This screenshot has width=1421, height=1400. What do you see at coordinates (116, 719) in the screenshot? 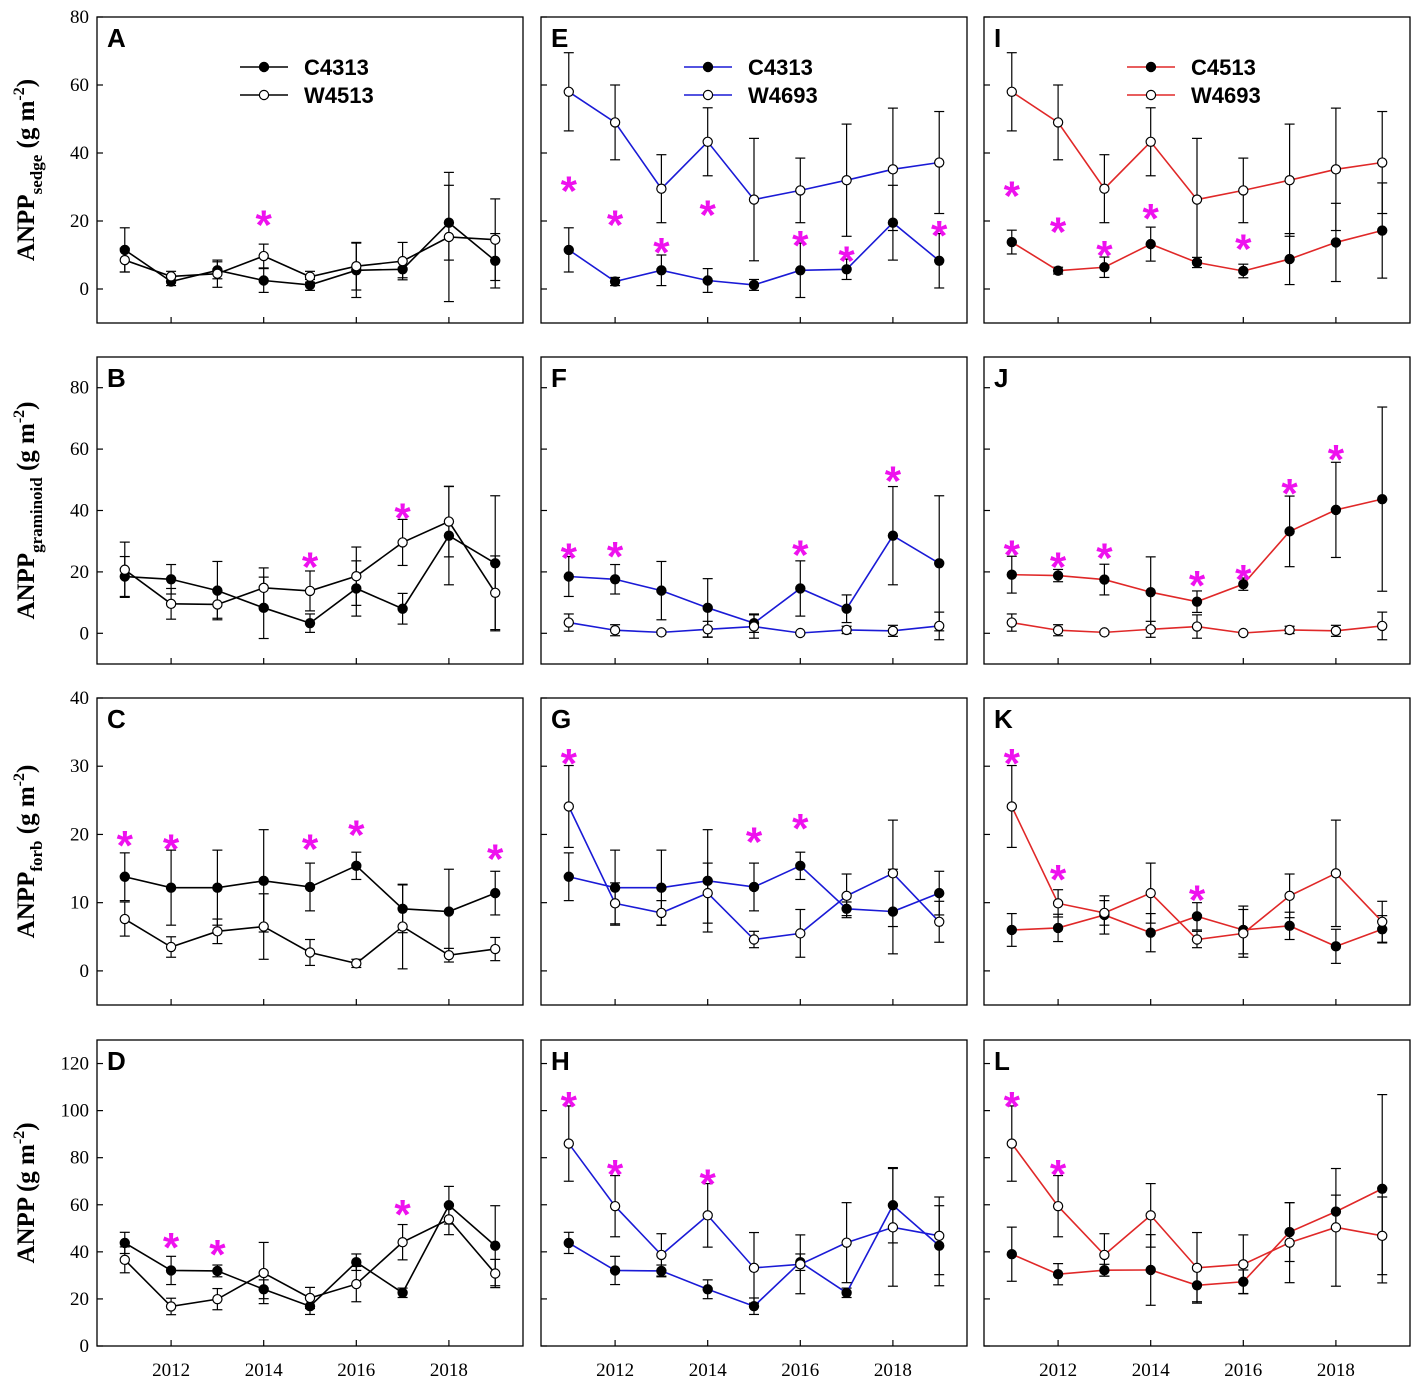
I see `panel-letter: C` at bounding box center [116, 719].